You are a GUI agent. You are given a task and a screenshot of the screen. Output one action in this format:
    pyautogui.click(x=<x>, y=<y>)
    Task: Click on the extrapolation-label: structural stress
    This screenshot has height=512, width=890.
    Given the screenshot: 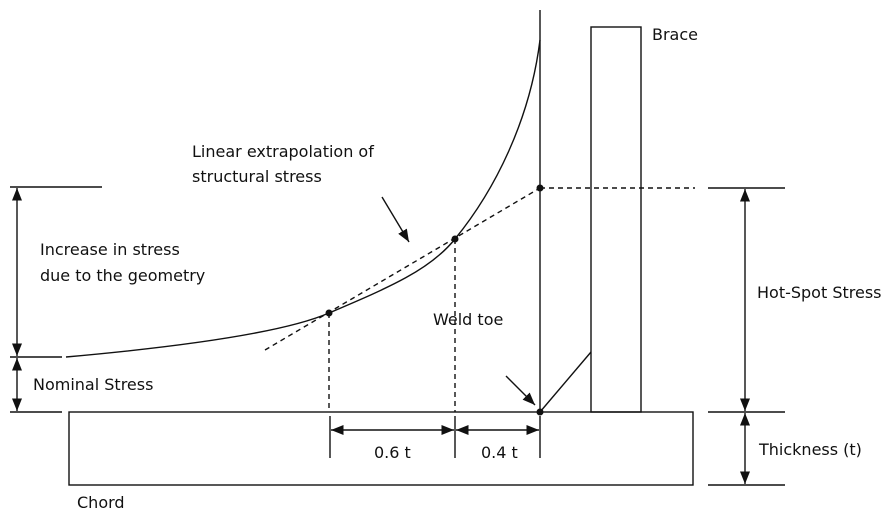 What is the action you would take?
    pyautogui.click(x=257, y=176)
    